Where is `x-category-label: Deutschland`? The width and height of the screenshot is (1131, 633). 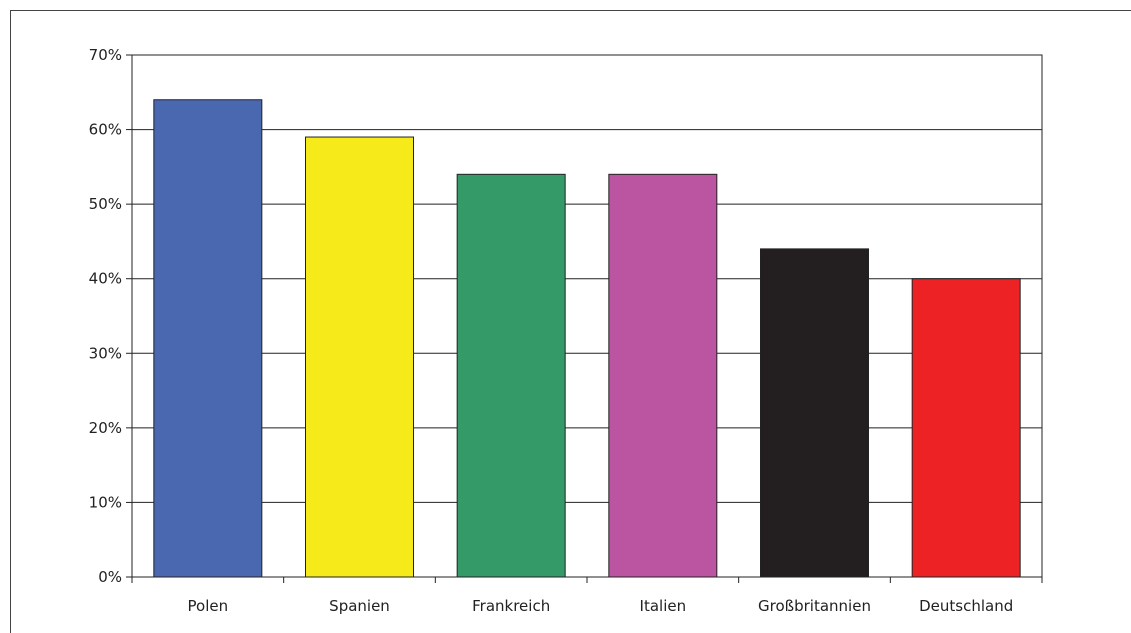
x-category-label: Deutschland is located at coordinates (966, 606).